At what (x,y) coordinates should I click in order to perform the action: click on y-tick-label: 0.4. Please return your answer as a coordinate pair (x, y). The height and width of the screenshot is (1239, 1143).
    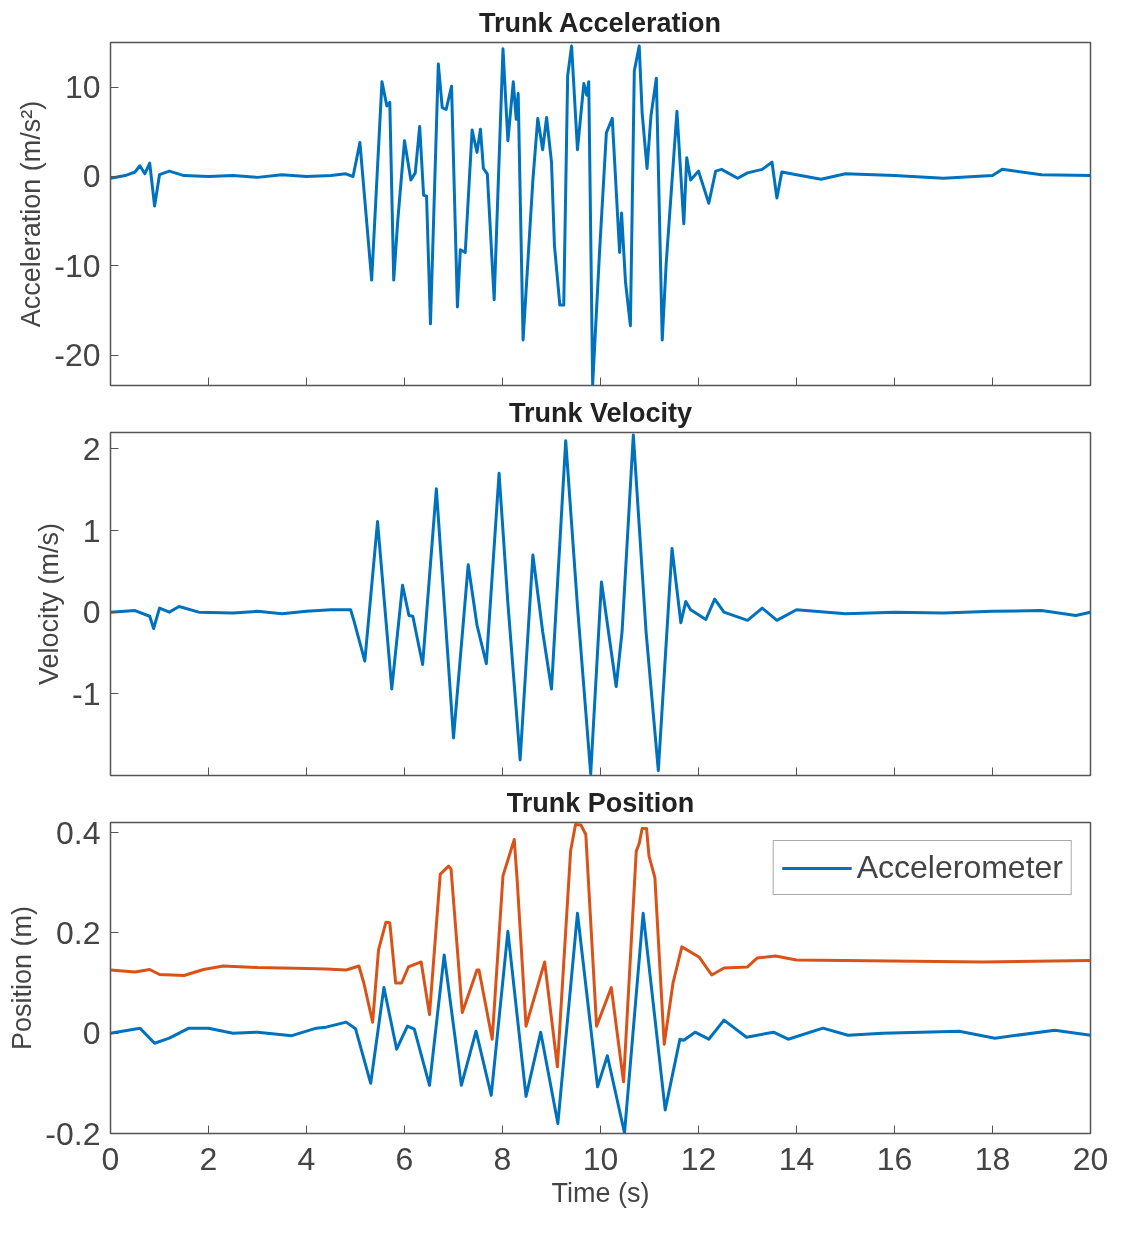
    Looking at the image, I should click on (78, 832).